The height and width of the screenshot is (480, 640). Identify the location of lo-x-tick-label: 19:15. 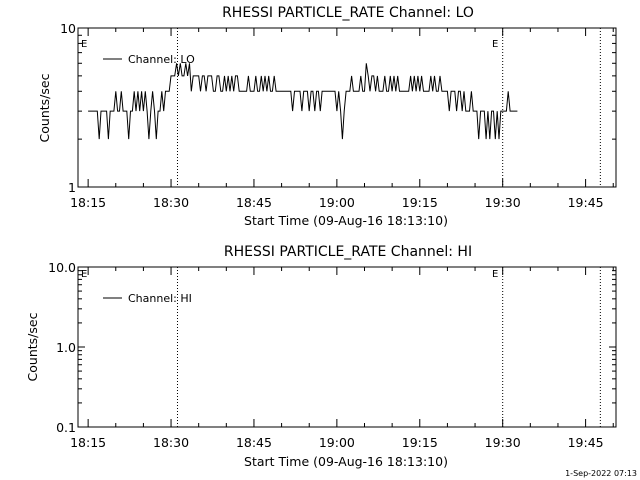
(420, 202).